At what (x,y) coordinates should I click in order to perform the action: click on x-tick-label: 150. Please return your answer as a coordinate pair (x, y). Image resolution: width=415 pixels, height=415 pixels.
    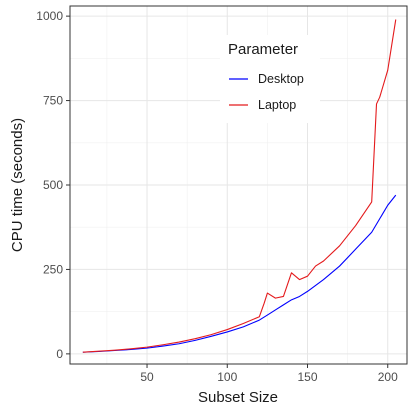
    Looking at the image, I should click on (307, 377).